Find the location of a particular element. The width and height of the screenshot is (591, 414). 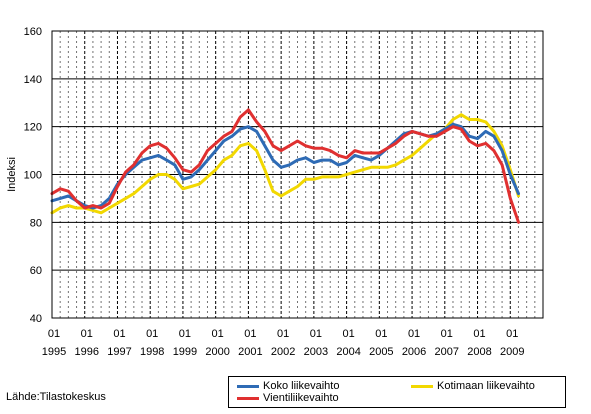

x-tick-year: 2005 is located at coordinates (381, 352).